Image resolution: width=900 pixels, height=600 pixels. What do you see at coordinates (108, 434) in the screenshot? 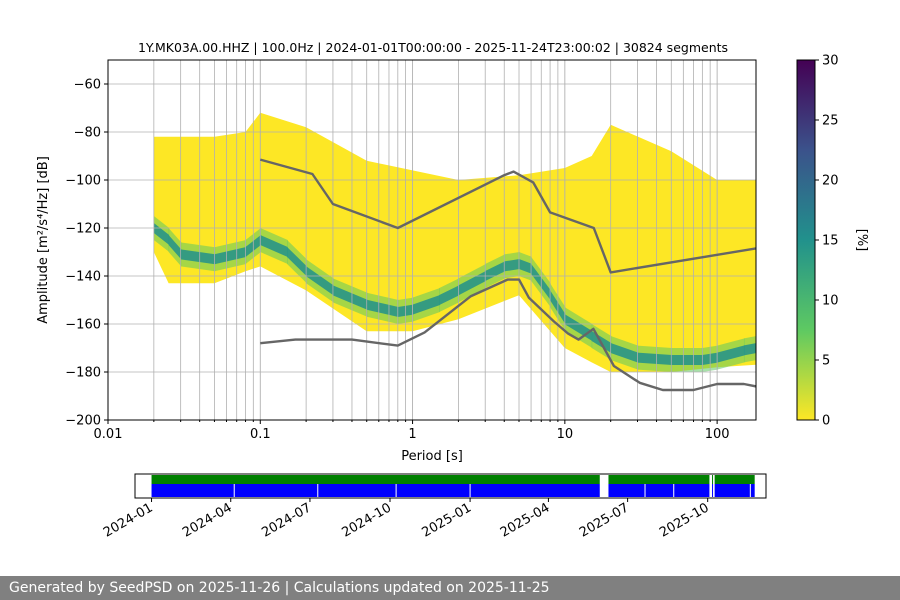
I see `x-tick-label: 0.01` at bounding box center [108, 434].